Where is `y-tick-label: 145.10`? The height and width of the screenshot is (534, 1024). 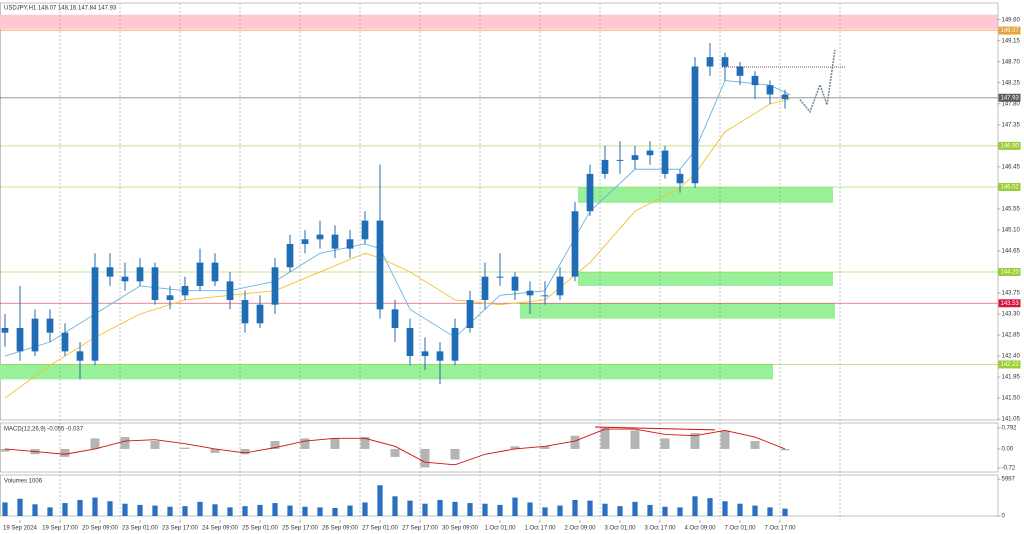 y-tick-label: 145.10 is located at coordinates (1011, 231).